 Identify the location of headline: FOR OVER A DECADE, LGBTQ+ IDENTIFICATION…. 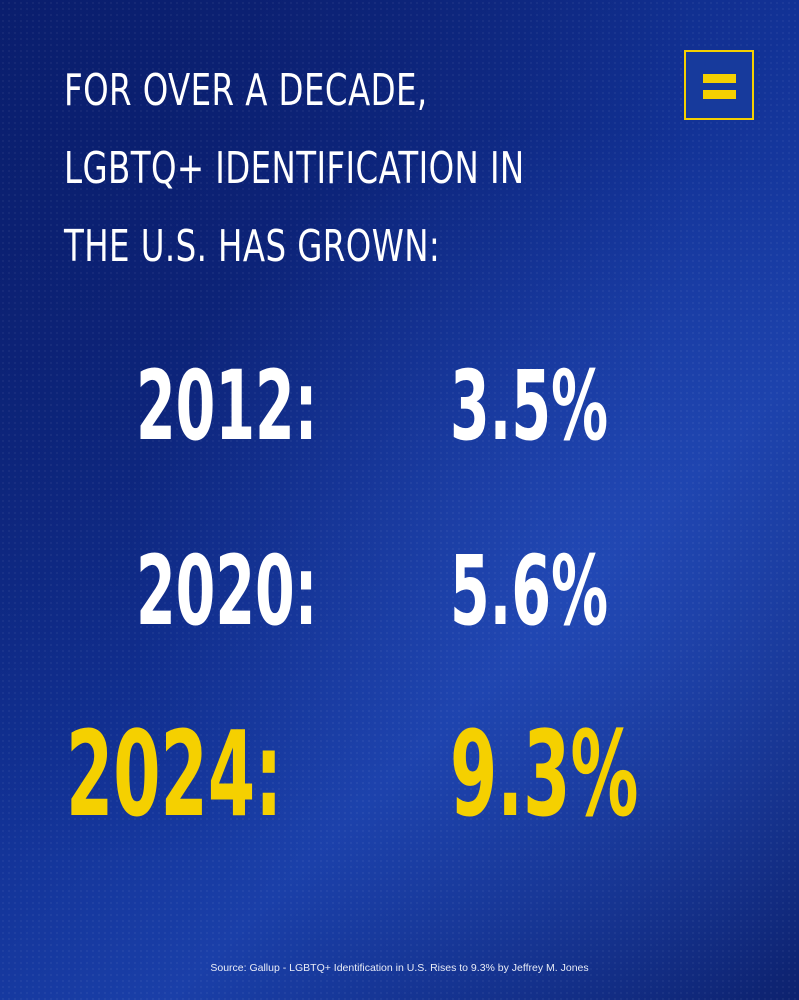
(294, 169).